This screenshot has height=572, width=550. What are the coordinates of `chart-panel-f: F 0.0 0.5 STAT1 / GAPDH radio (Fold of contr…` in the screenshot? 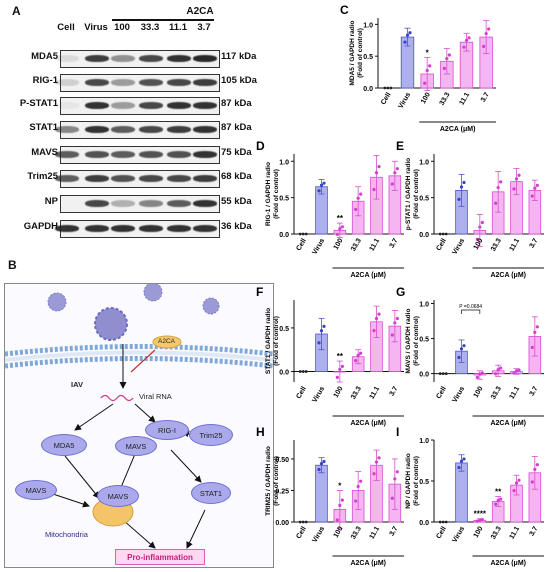 It's located at (330, 356).